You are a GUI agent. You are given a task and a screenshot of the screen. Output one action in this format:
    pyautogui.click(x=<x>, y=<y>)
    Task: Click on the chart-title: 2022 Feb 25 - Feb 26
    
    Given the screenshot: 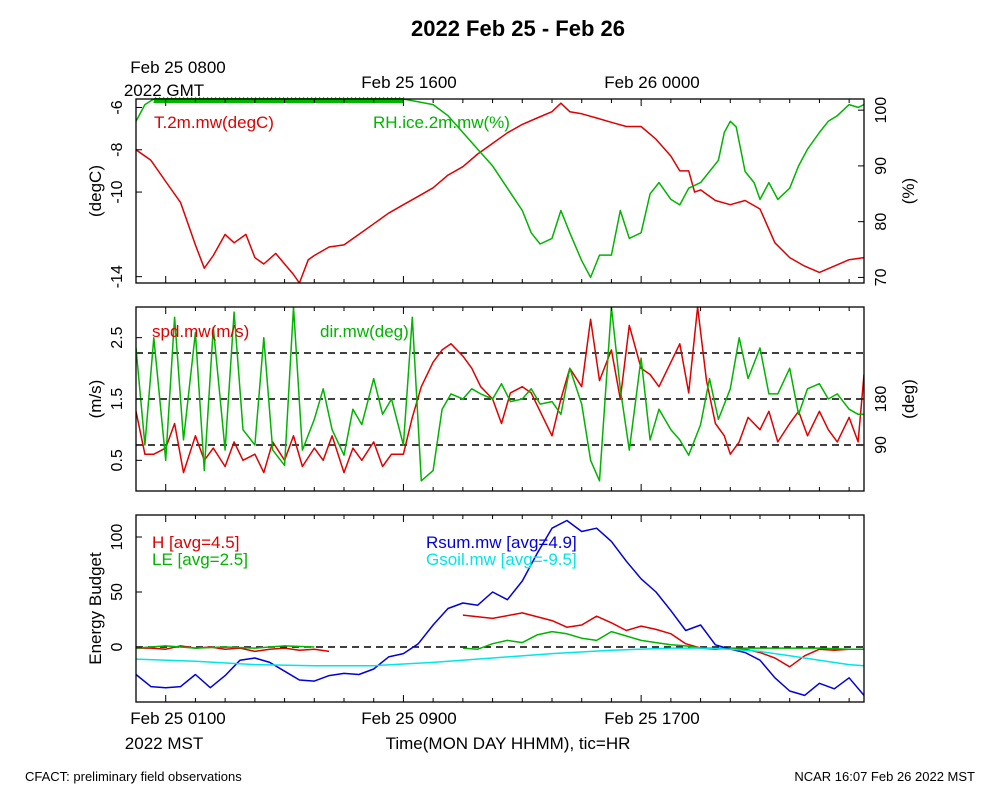 What is the action you would take?
    pyautogui.click(x=518, y=28)
    